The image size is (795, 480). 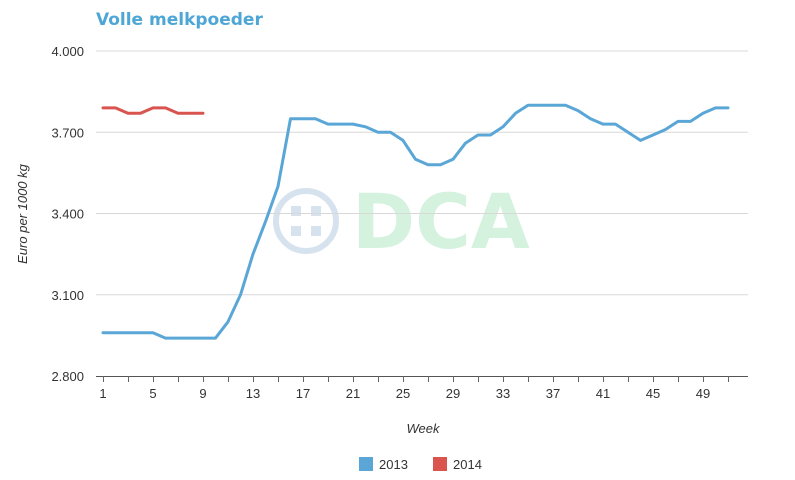 I want to click on y-tick-label: 3.700, so click(x=67, y=132).